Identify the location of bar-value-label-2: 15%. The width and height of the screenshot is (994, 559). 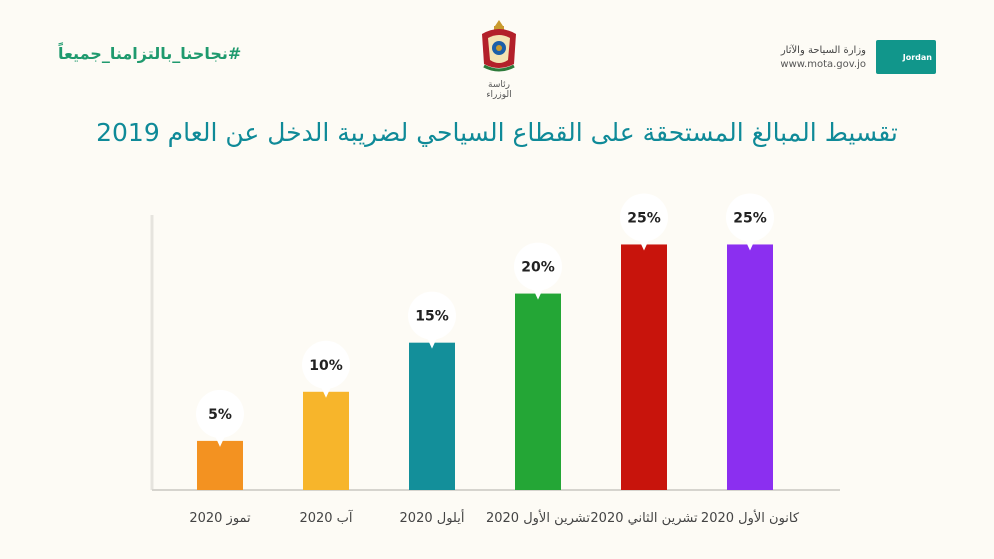
(432, 317).